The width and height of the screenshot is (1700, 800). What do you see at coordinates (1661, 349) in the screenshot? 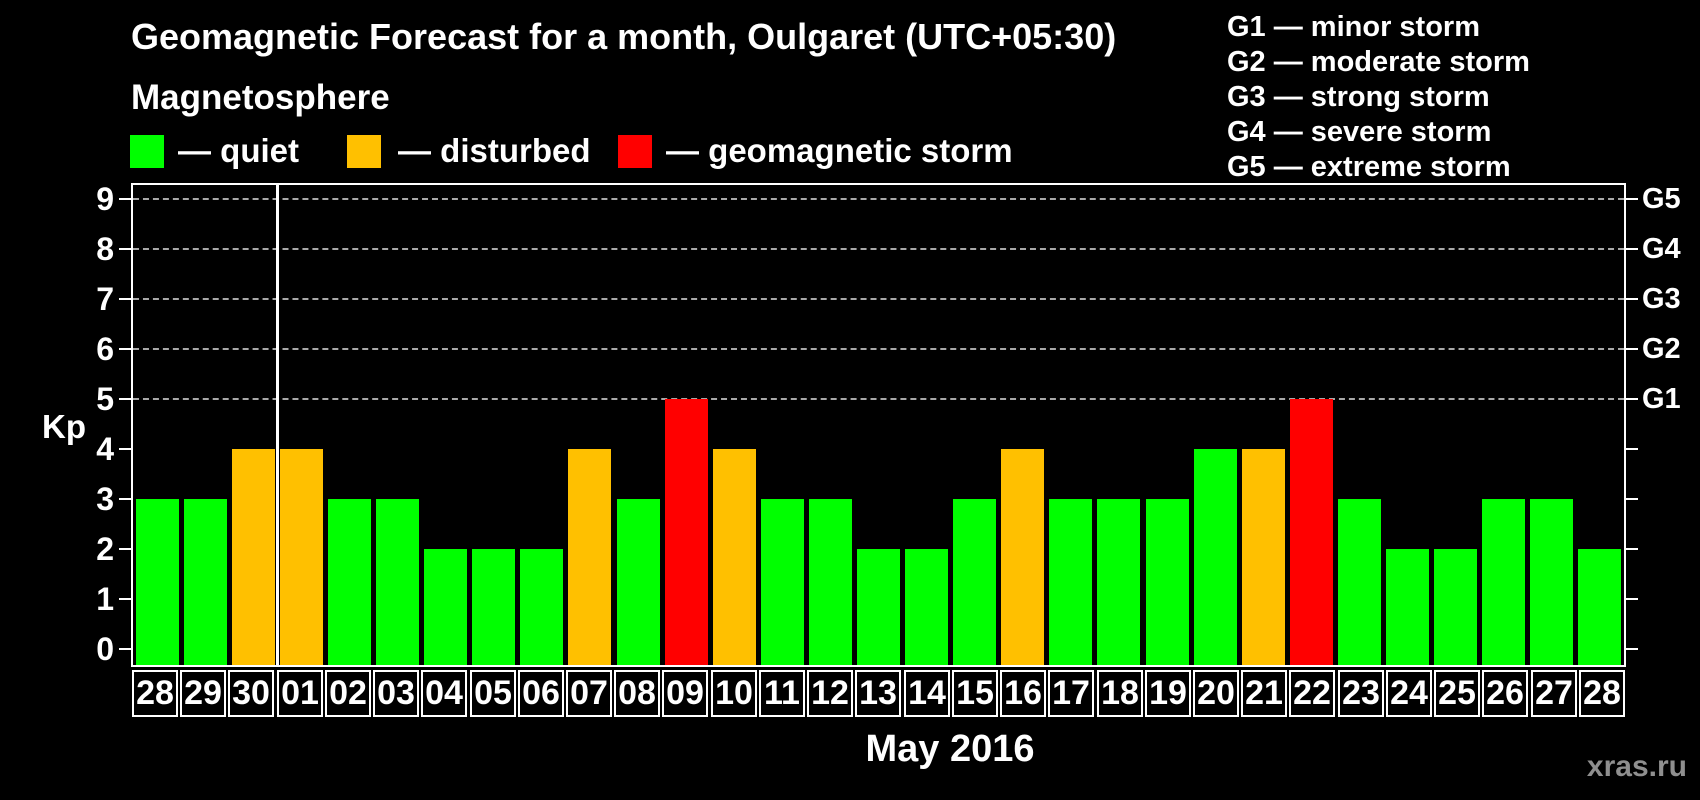
I see `g-scale-label-G2: G2` at bounding box center [1661, 349].